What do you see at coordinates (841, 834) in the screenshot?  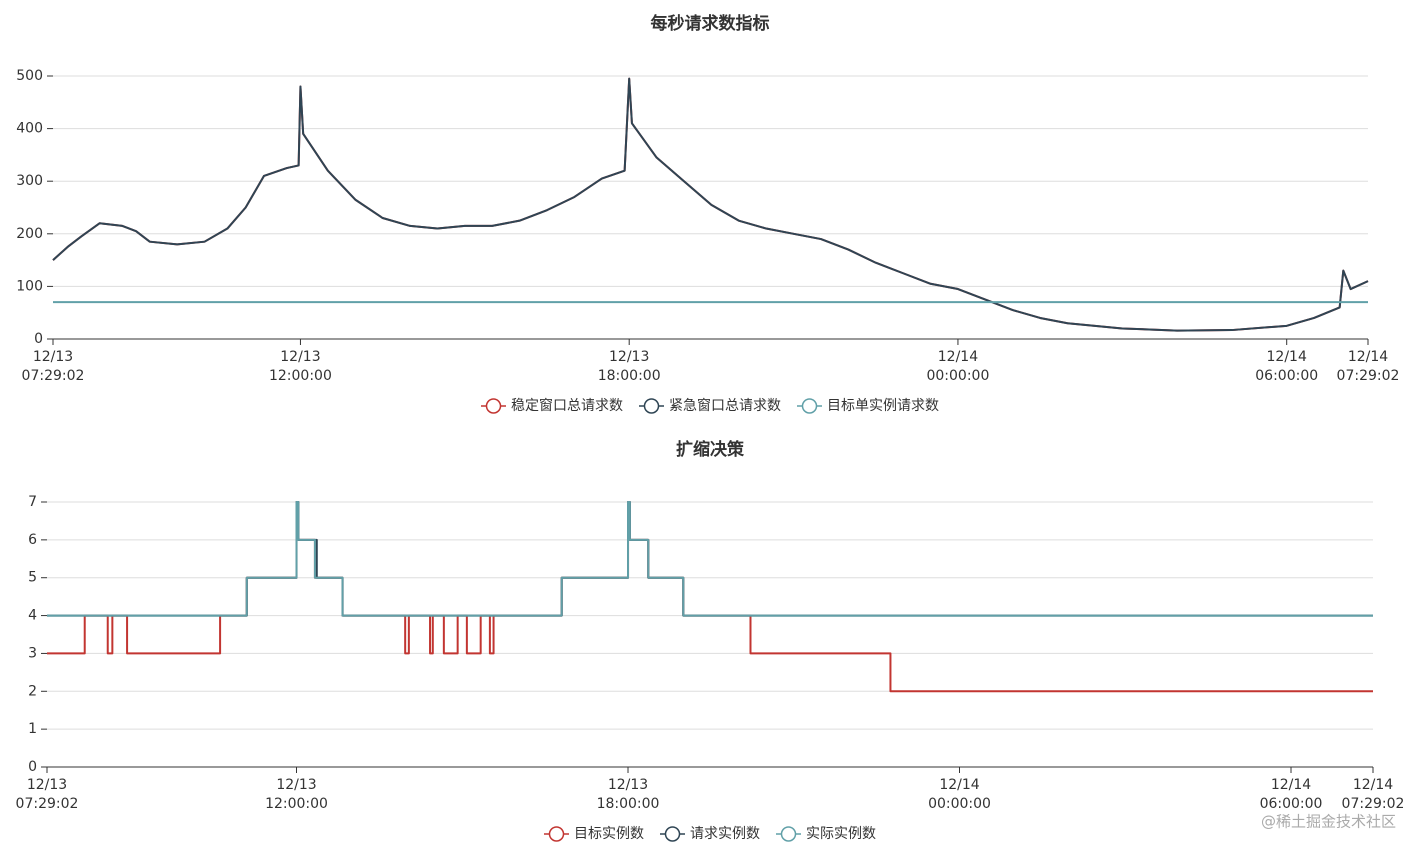 I see `legend-label: 实际实例数` at bounding box center [841, 834].